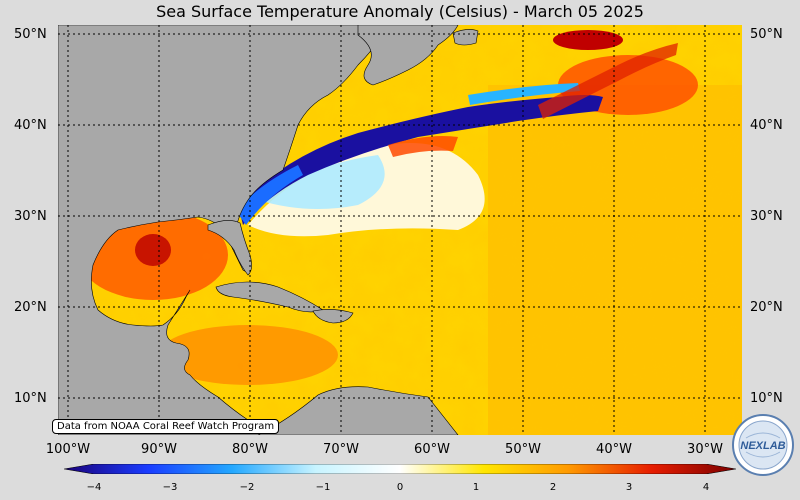 The height and width of the screenshot is (500, 800). What do you see at coordinates (166, 426) in the screenshot?
I see `data-credit: Data from NOAA Coral Reef Watch Program` at bounding box center [166, 426].